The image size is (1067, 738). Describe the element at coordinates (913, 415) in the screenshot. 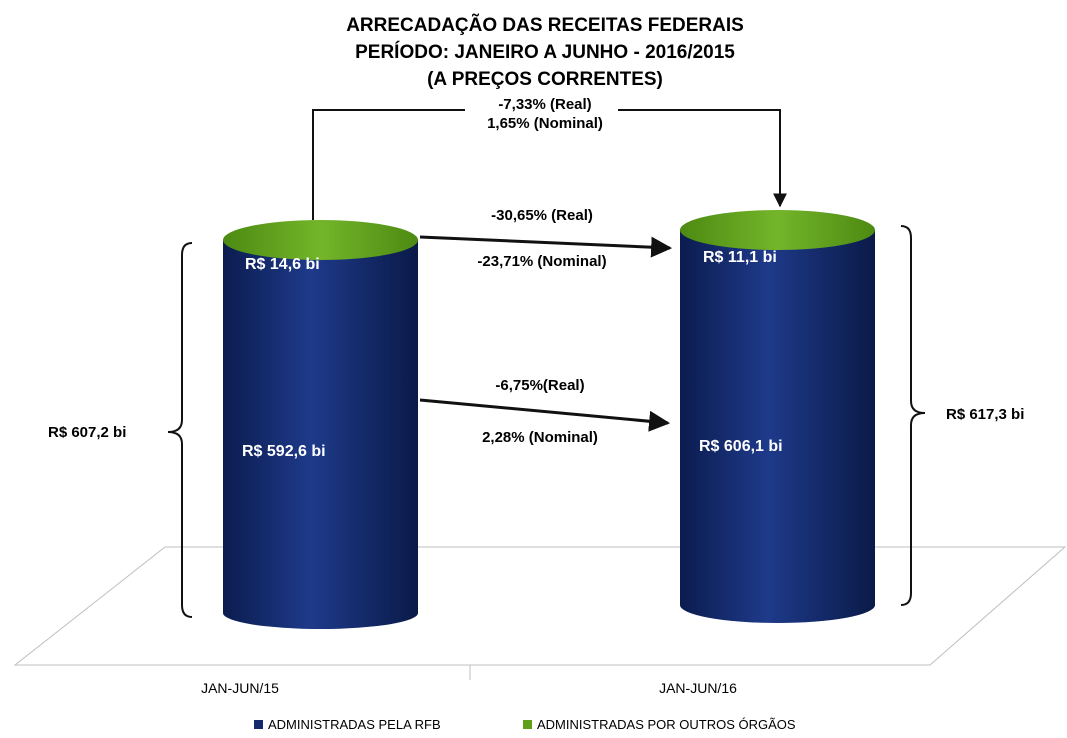

I see `total-brace-right` at that location.